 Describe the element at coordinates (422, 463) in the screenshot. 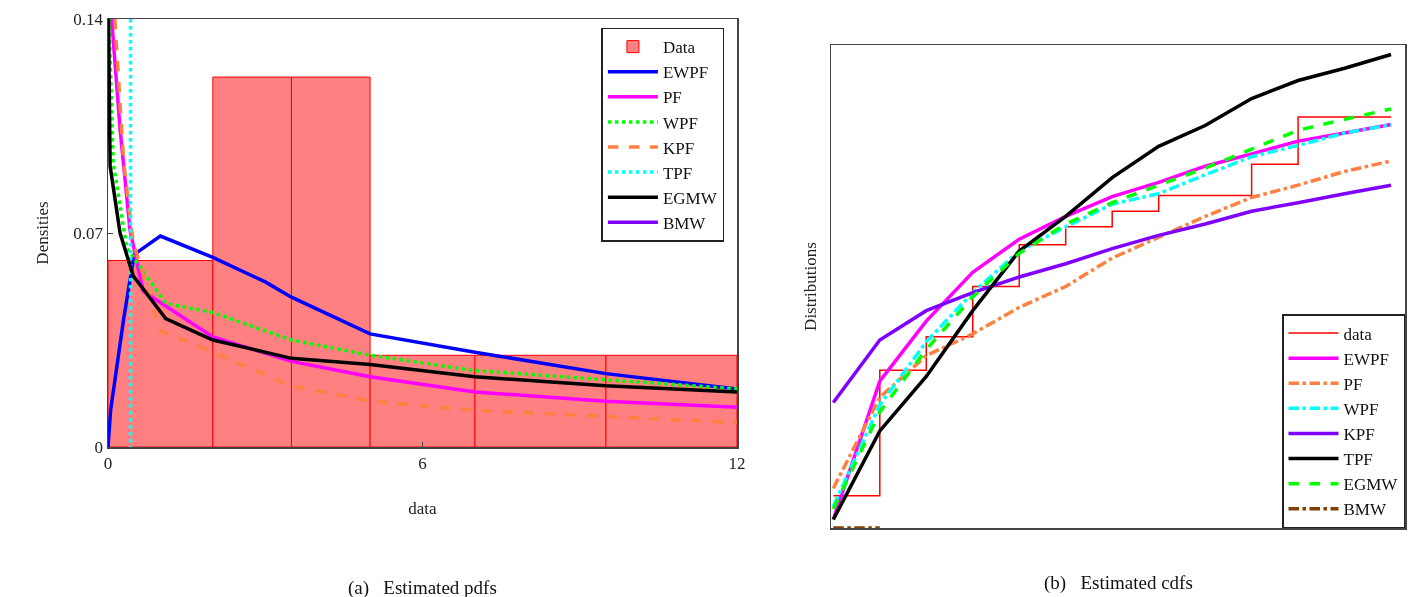

I see `x-tick-label: 6` at that location.